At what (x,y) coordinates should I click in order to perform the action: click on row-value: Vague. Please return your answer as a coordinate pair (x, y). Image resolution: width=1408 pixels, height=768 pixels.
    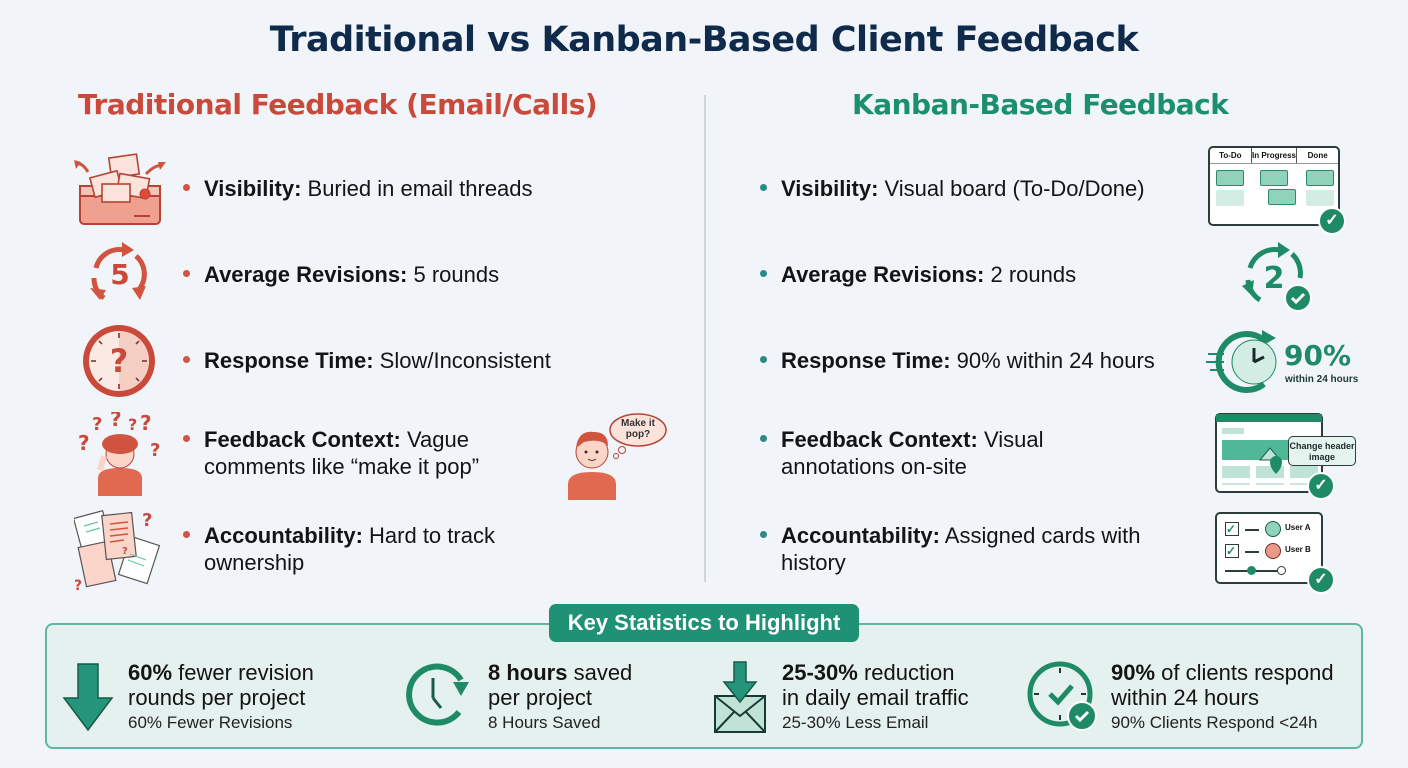
    Looking at the image, I should click on (434, 439).